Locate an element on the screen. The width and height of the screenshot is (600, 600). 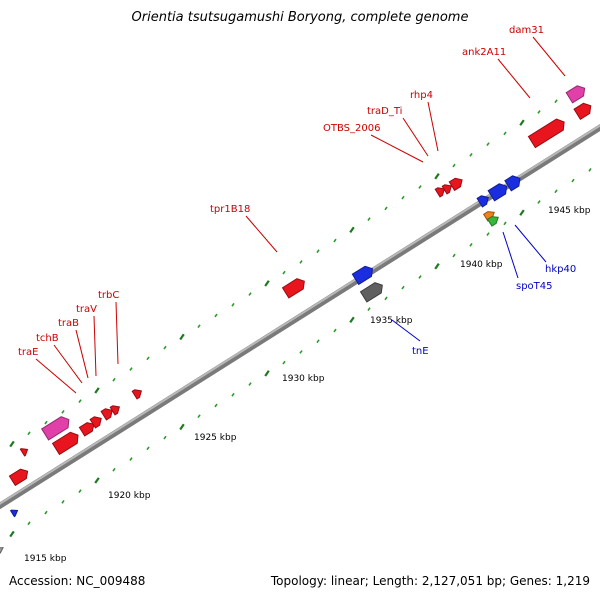
tick-label: 1930 kbp is located at coordinates (303, 379).